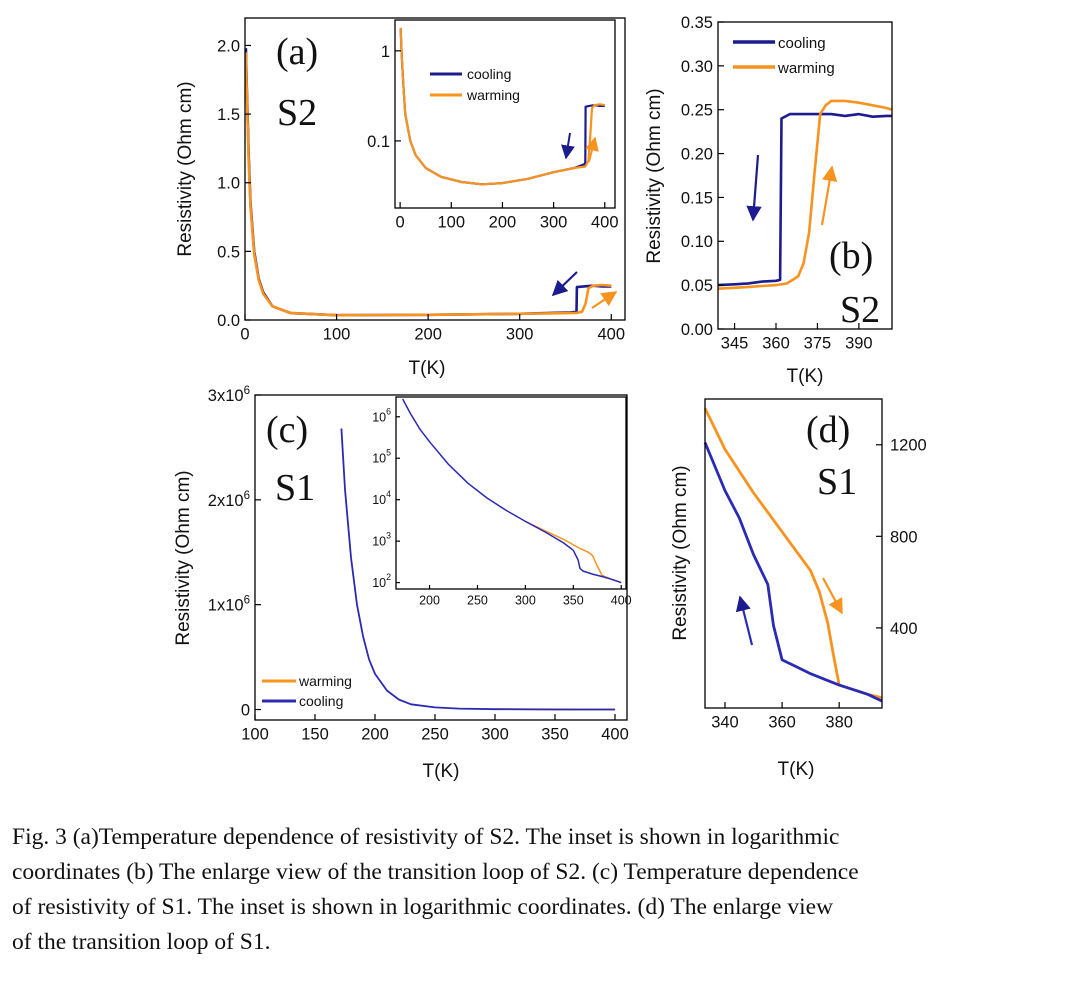 This screenshot has width=1080, height=999. I want to click on panel-b-xtick-label: 345, so click(735, 344).